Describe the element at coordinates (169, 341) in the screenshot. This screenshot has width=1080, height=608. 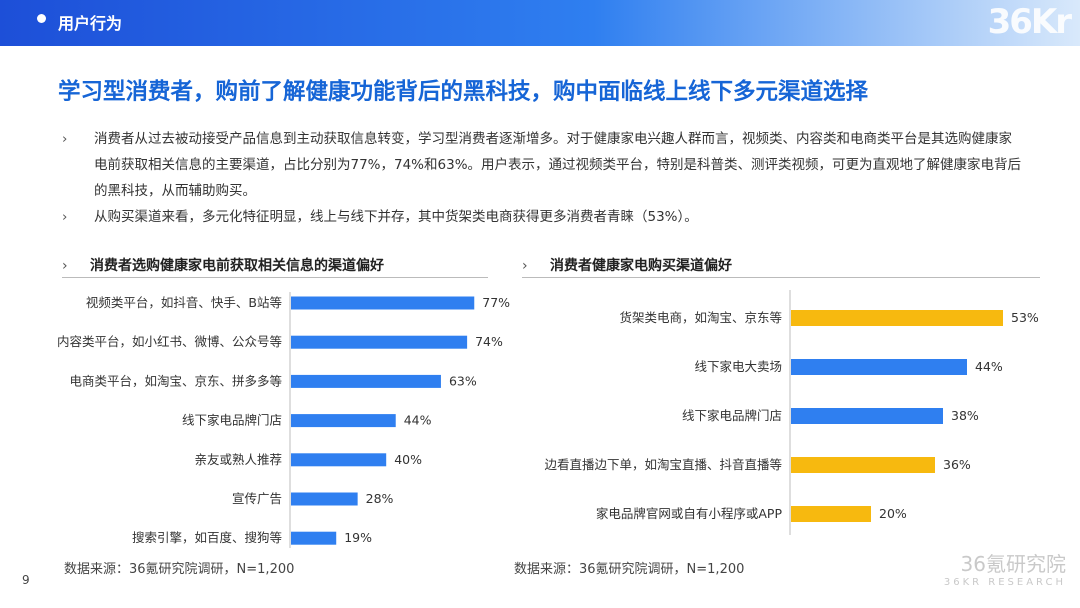
I see `chart1-category-label: 内容类平台，如小红书、微博、公众号等` at that location.